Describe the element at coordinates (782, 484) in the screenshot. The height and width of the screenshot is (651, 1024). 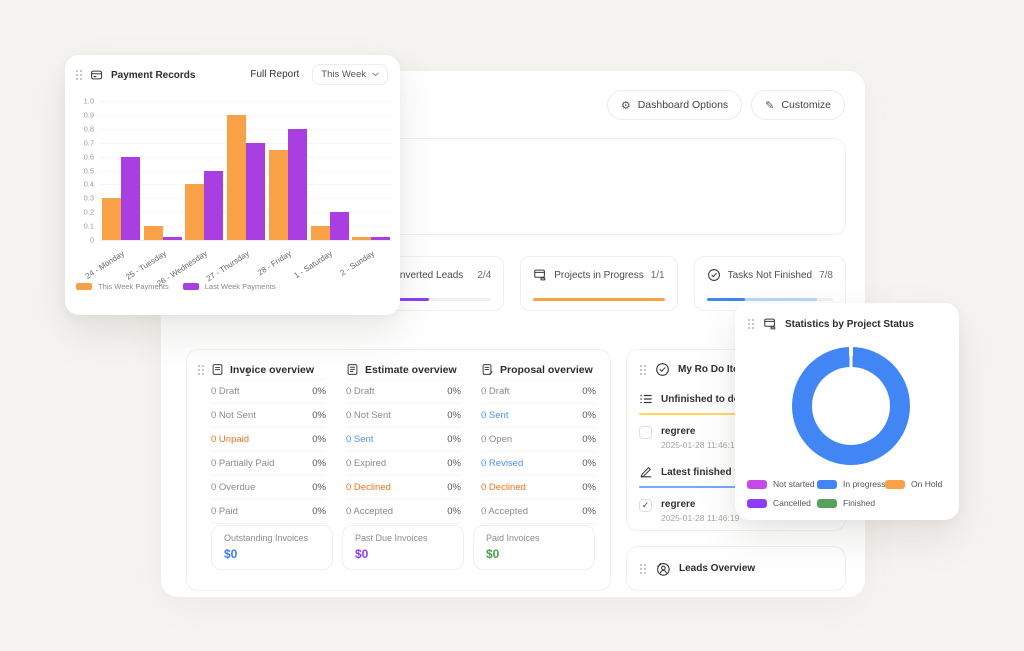
I see `legend-item: Not started` at that location.